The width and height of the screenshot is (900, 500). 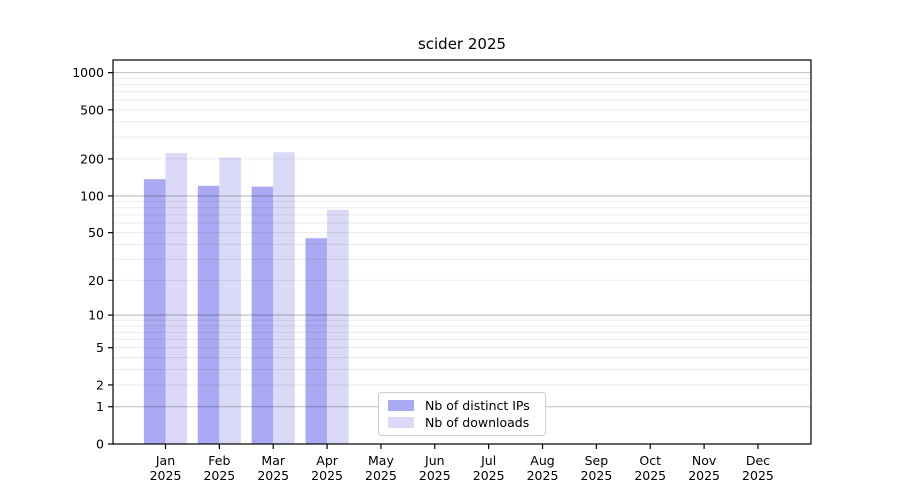 I want to click on y-tick-label: 500, so click(x=92, y=109).